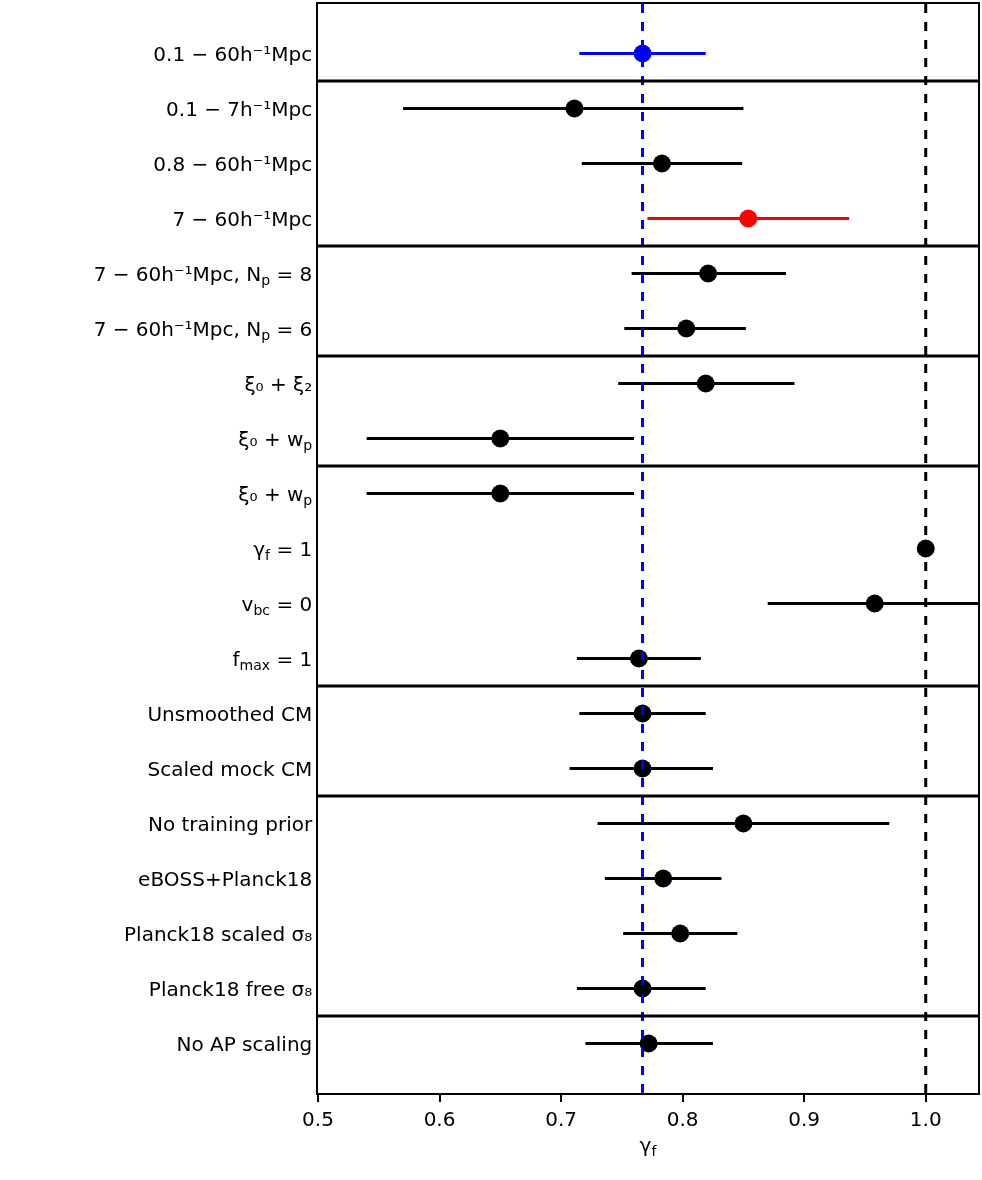 This screenshot has width=982, height=1180. I want to click on y-tick-label: v$_{bc}$ = 0, so click(277, 604).